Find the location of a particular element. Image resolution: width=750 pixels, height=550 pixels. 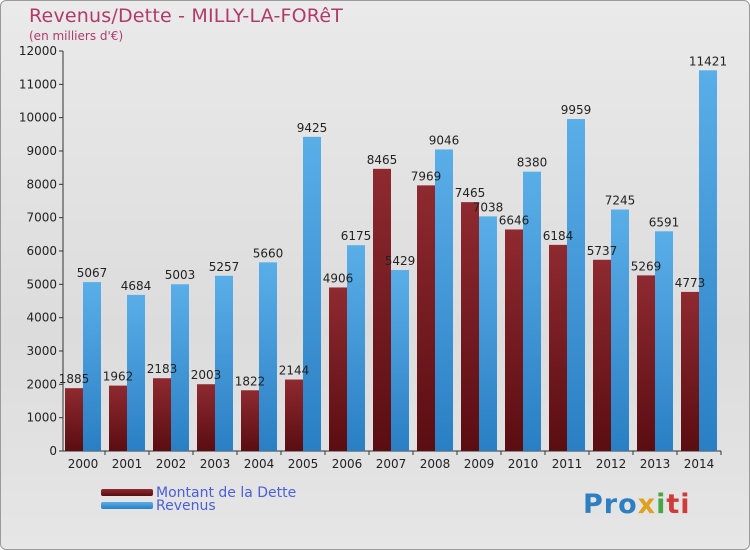

proxiti-logo: Proxiti is located at coordinates (637, 504).